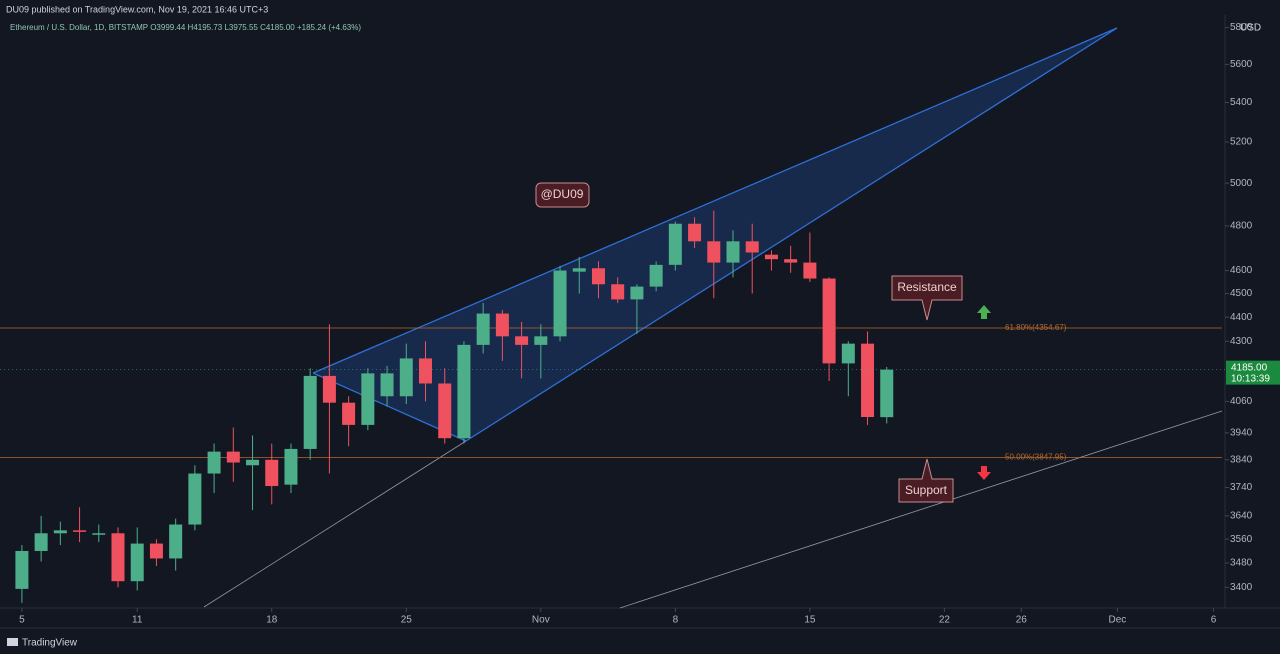  I want to click on logo-icon, so click(12, 642).